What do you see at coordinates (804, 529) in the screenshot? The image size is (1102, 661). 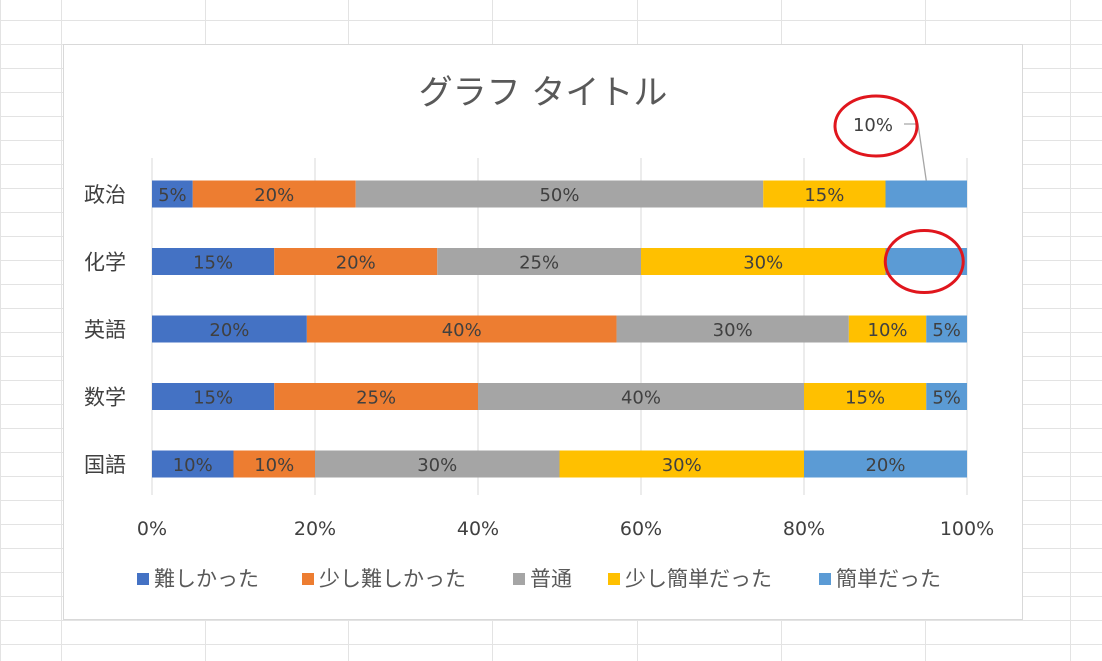 I see `tick-label: 80%` at bounding box center [804, 529].